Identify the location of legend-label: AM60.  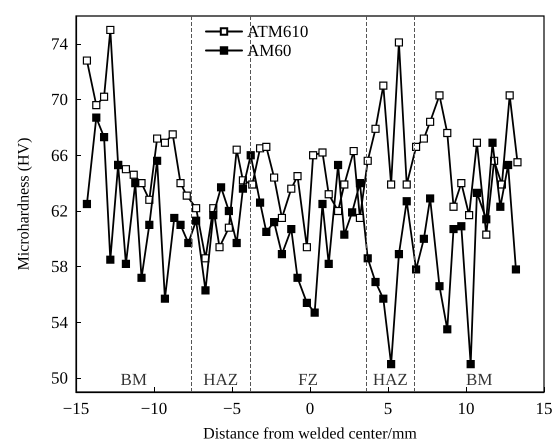
(269, 50).